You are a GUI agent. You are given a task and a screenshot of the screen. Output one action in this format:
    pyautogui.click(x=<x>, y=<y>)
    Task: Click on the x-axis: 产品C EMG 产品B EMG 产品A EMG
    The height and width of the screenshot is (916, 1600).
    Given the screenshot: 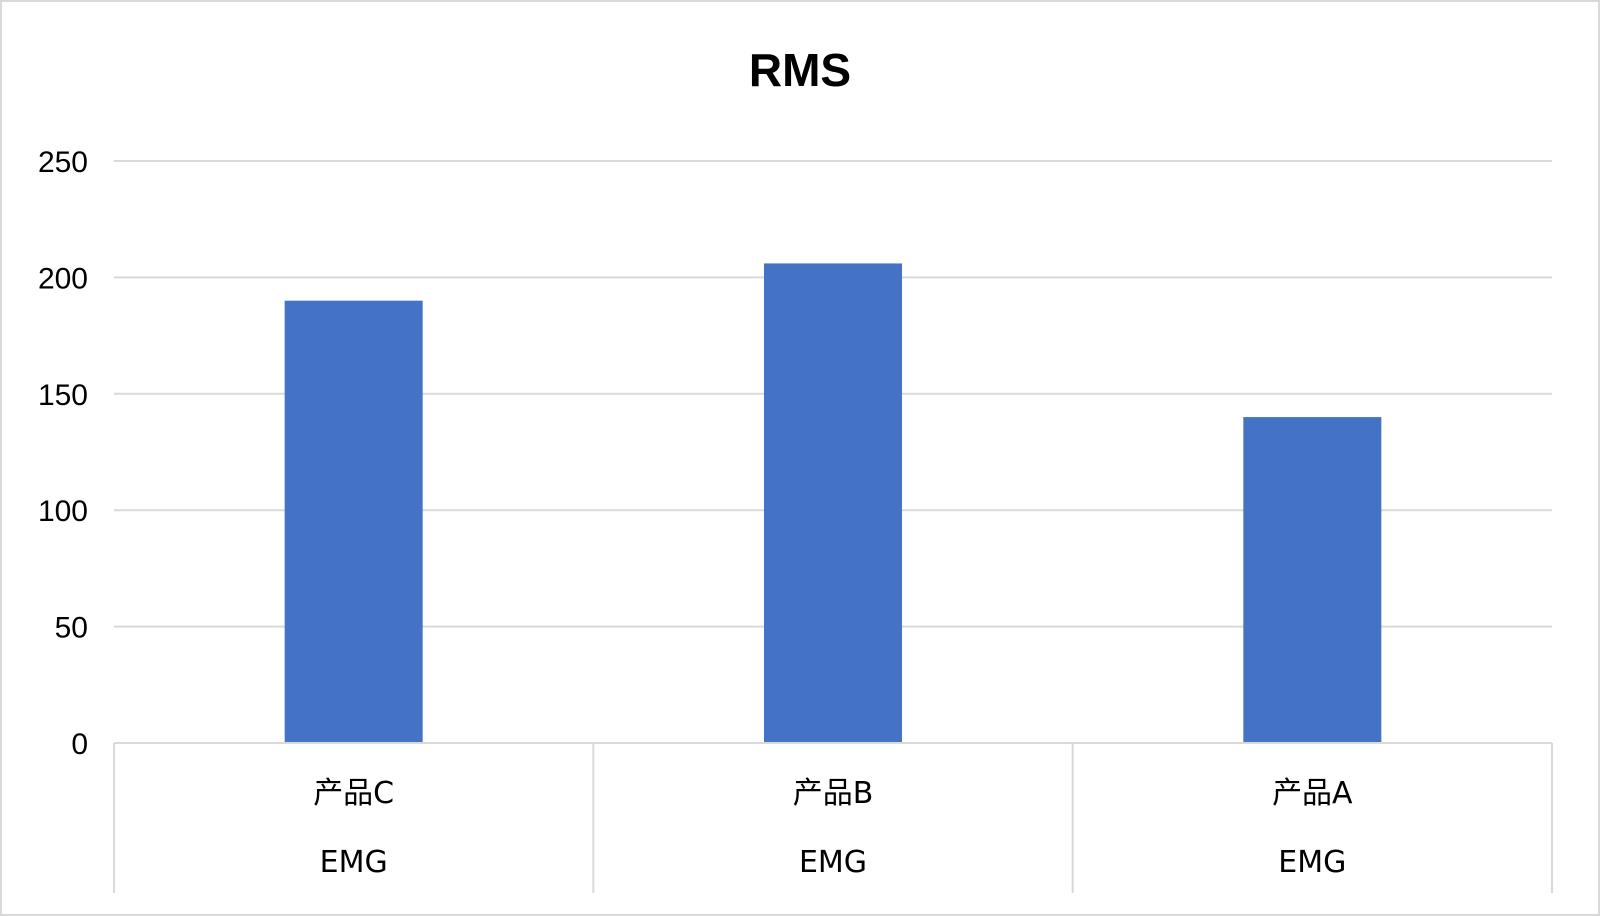 What is the action you would take?
    pyautogui.click(x=833, y=817)
    